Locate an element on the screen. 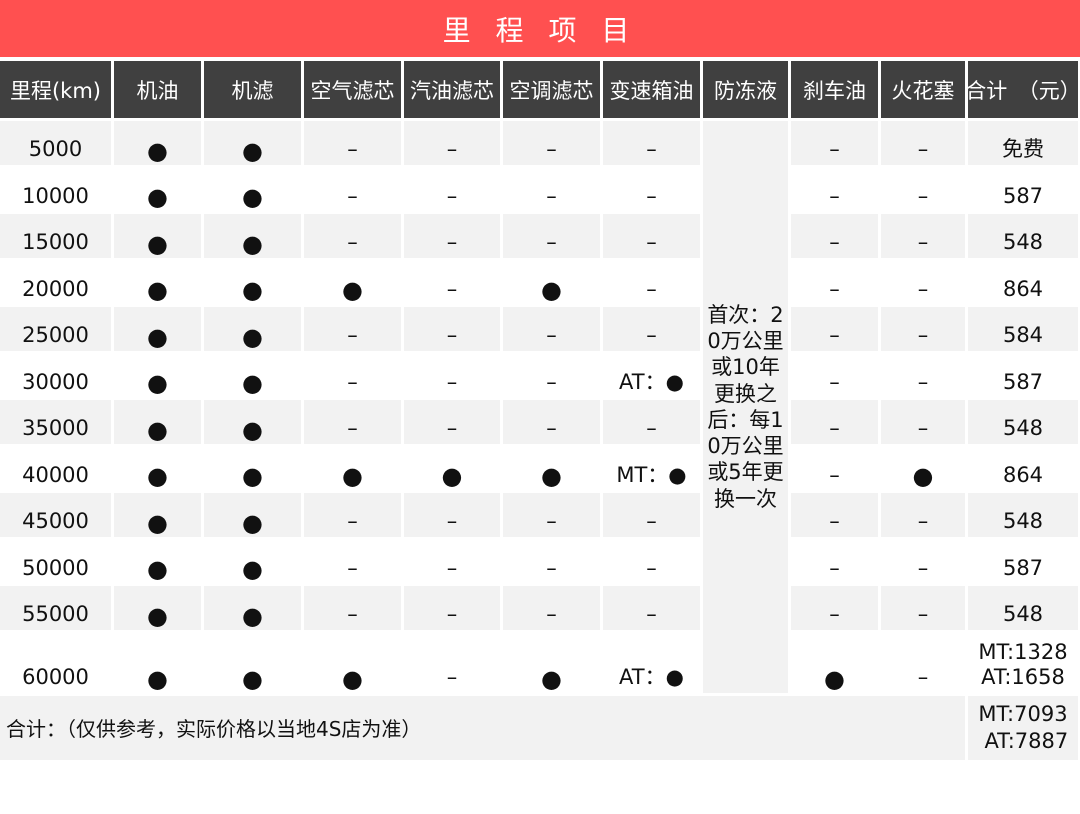 Image resolution: width=1080 pixels, height=814 pixels. mileage-cell: 60000 is located at coordinates (55, 662).